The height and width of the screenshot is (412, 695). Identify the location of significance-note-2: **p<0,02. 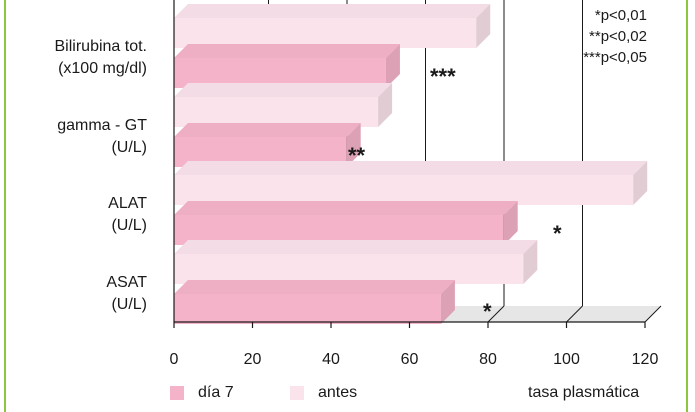
(618, 36).